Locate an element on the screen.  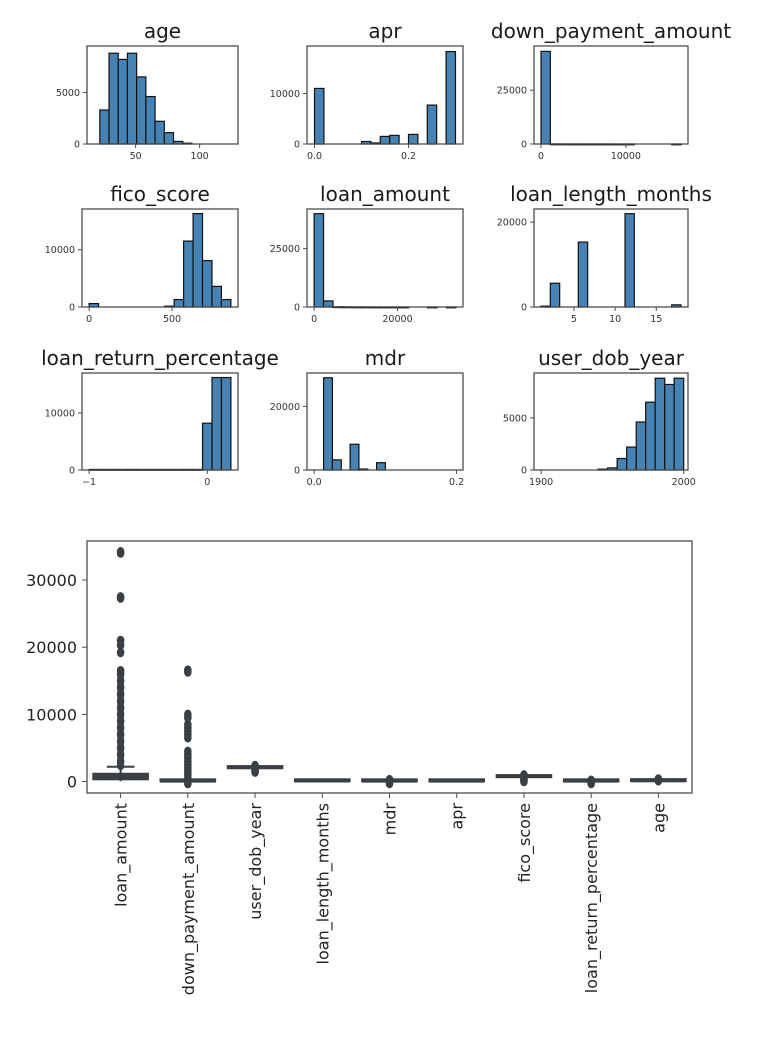
box-fico-score: fico_score is located at coordinates (524, 826).